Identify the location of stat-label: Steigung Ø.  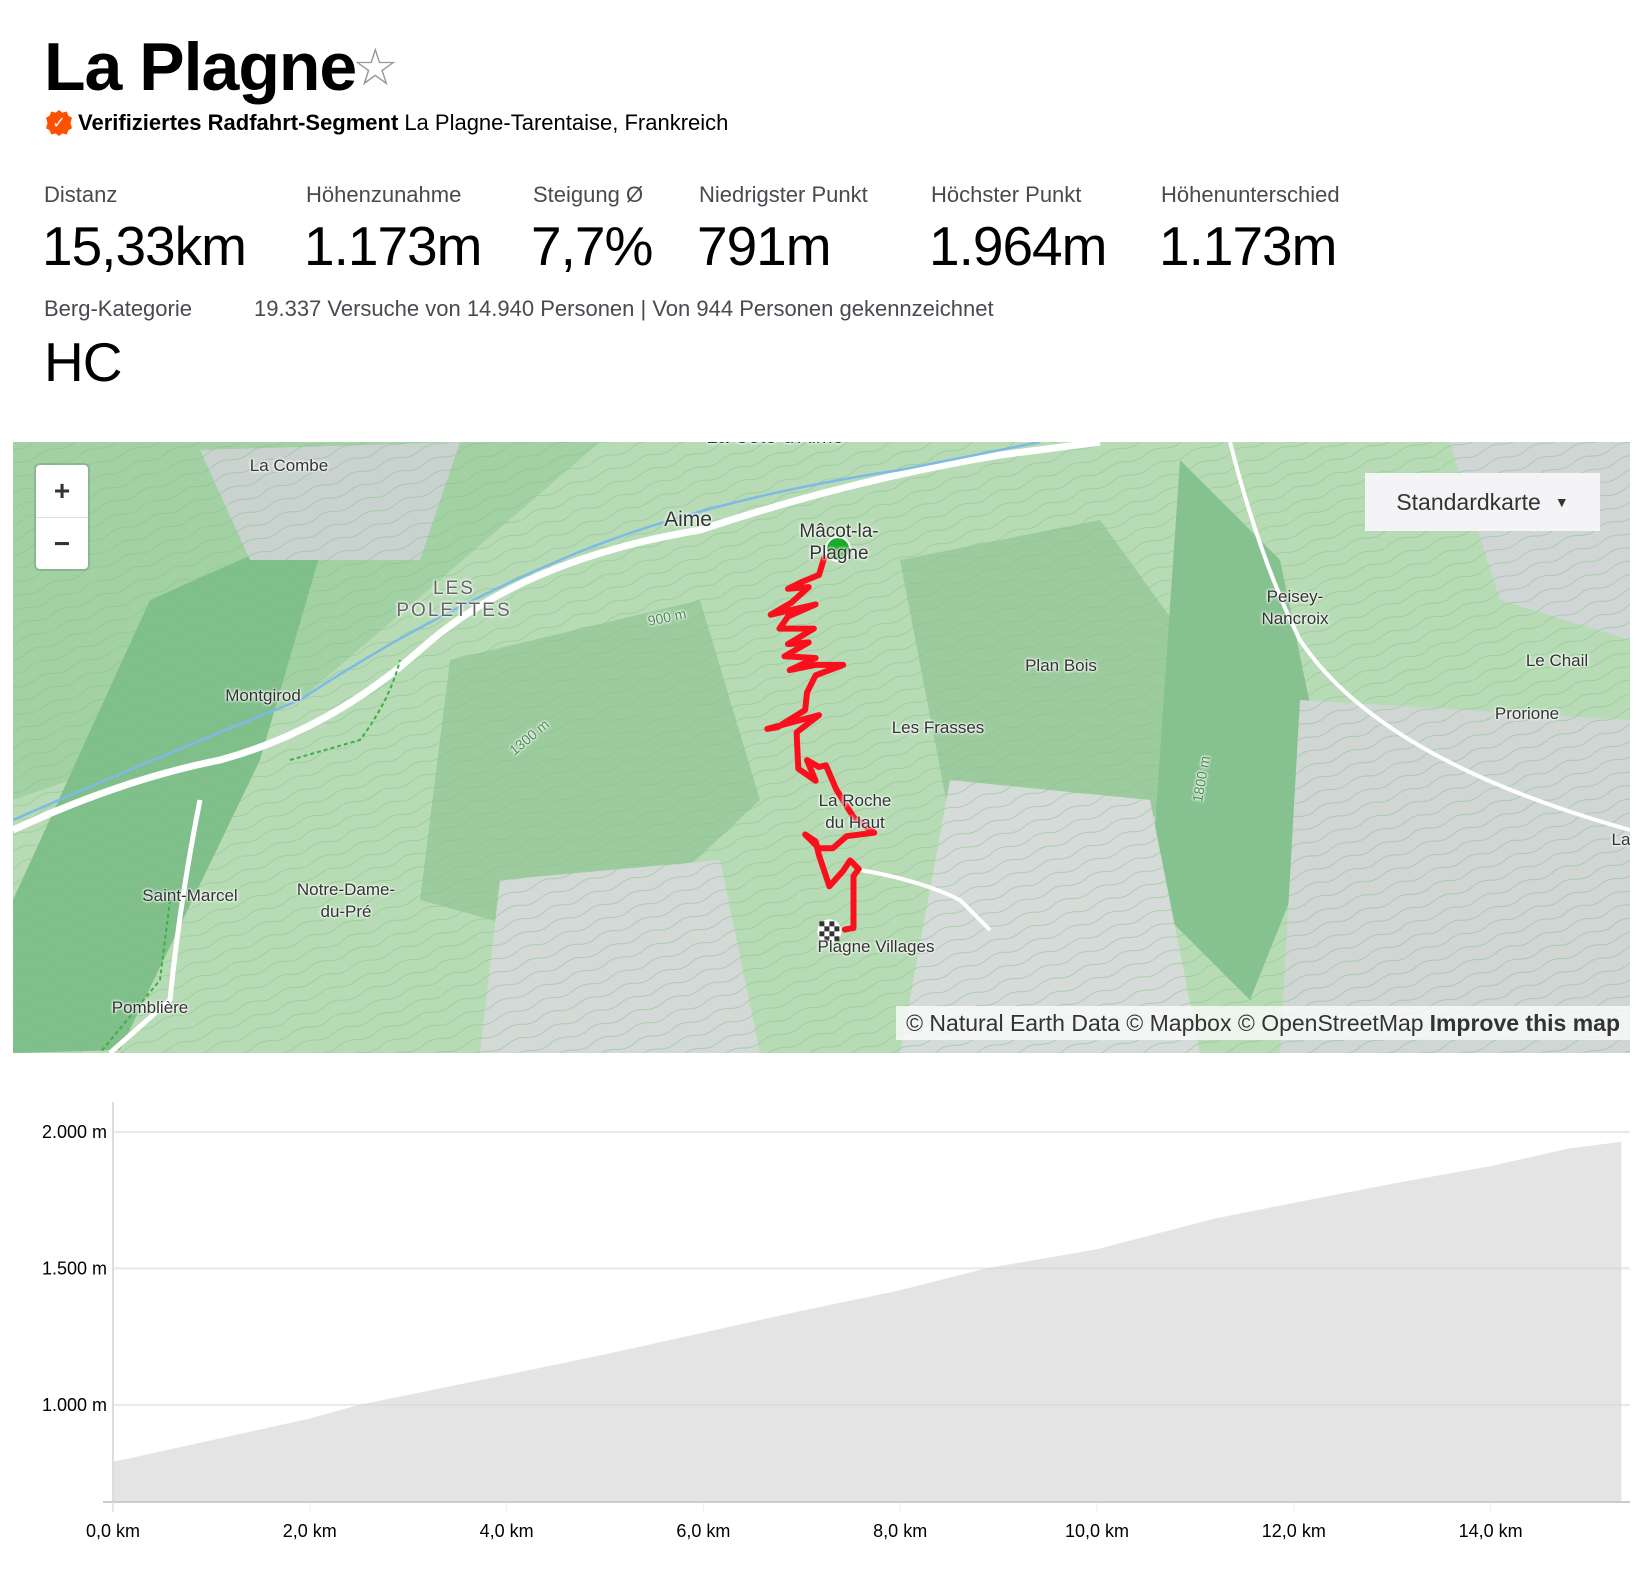
(588, 194).